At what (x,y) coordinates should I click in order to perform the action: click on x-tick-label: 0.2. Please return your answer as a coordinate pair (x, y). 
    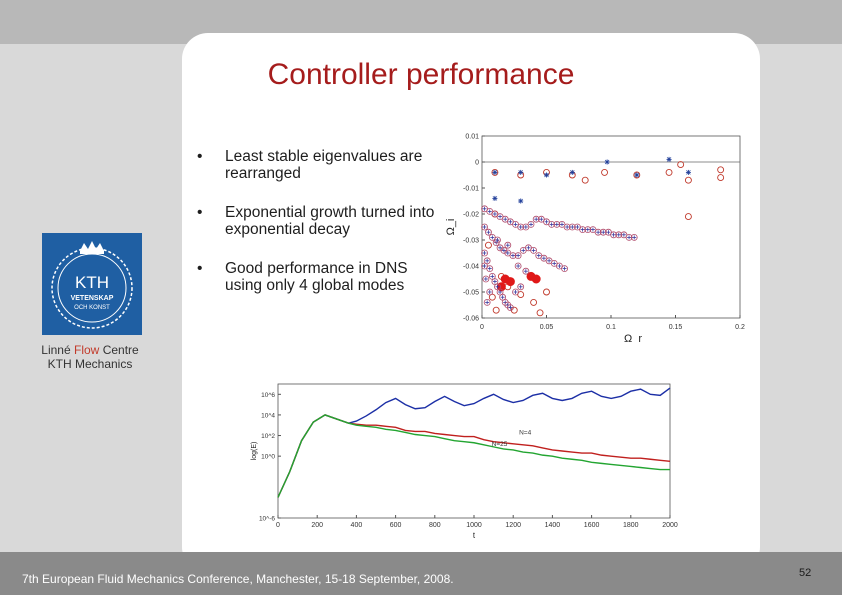
    Looking at the image, I should click on (740, 327).